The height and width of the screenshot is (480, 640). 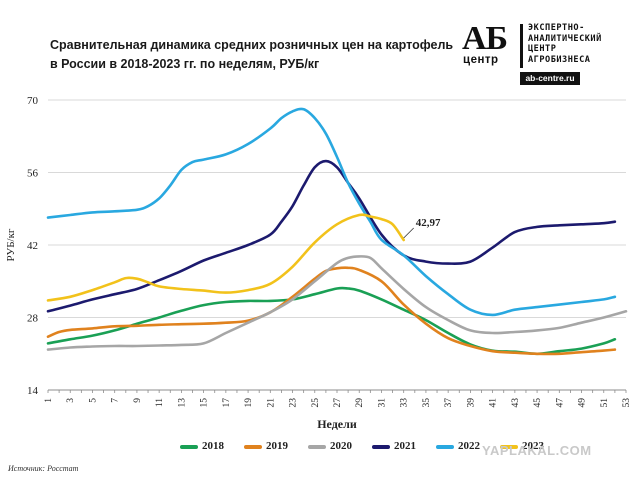 I want to click on x-tick-label: 17, so click(x=227, y=403).